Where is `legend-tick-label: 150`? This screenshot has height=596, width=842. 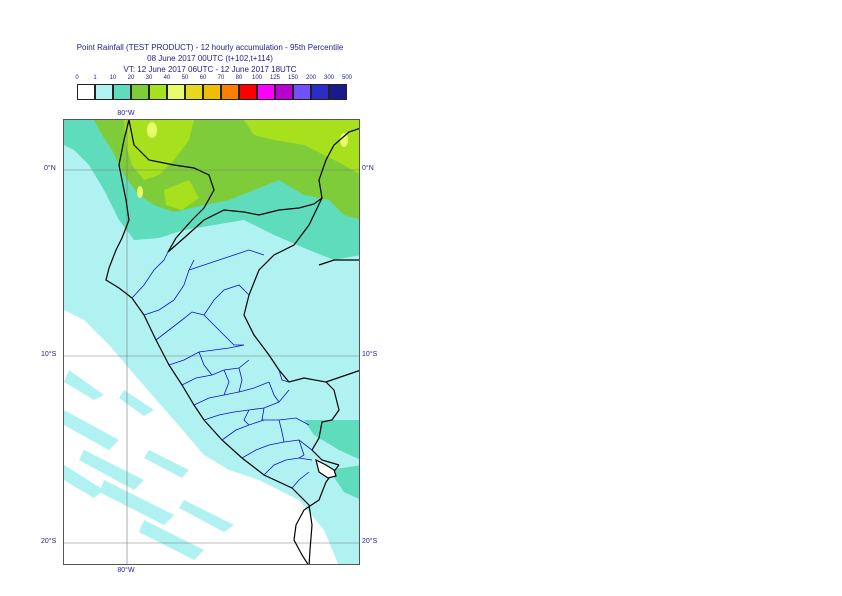
legend-tick-label: 150 is located at coordinates (293, 78).